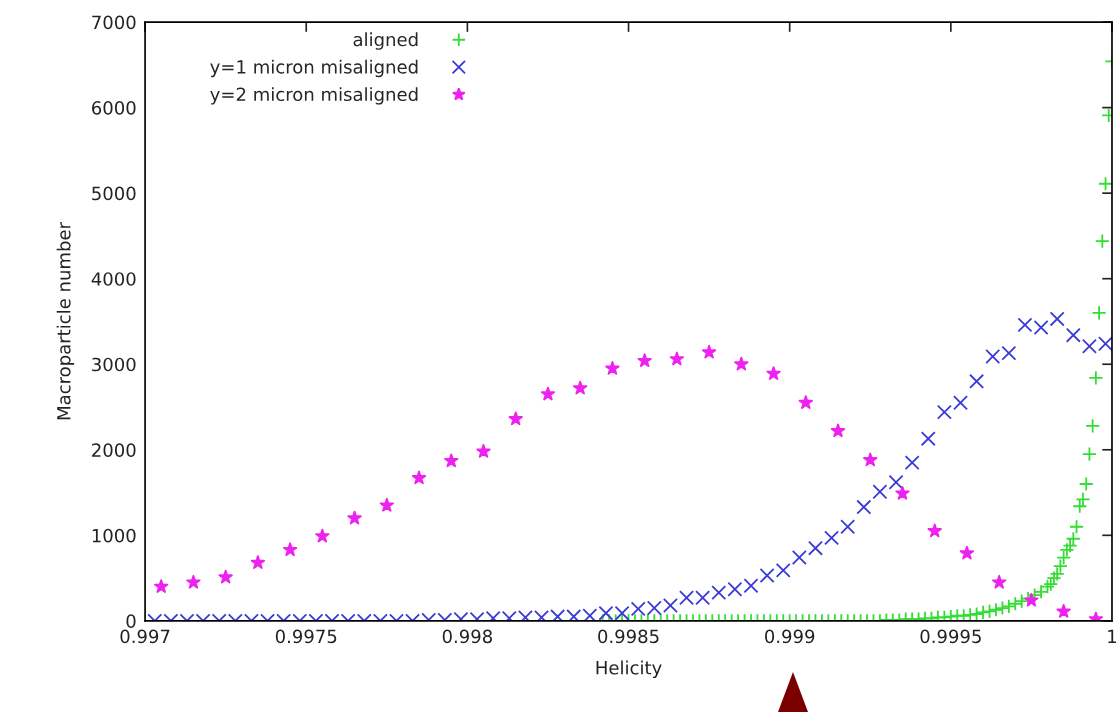 Image resolution: width=1116 pixels, height=712 pixels. I want to click on y-tick-label: 2000, so click(114, 450).